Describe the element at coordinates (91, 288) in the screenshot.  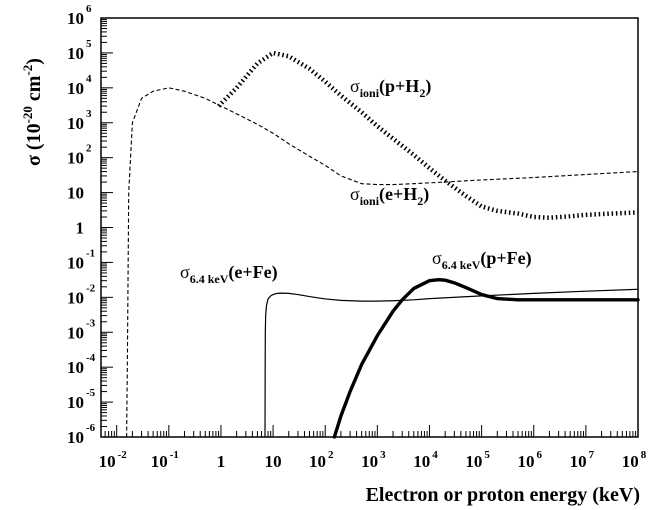
I see `y-tick-exponent: -2` at that location.